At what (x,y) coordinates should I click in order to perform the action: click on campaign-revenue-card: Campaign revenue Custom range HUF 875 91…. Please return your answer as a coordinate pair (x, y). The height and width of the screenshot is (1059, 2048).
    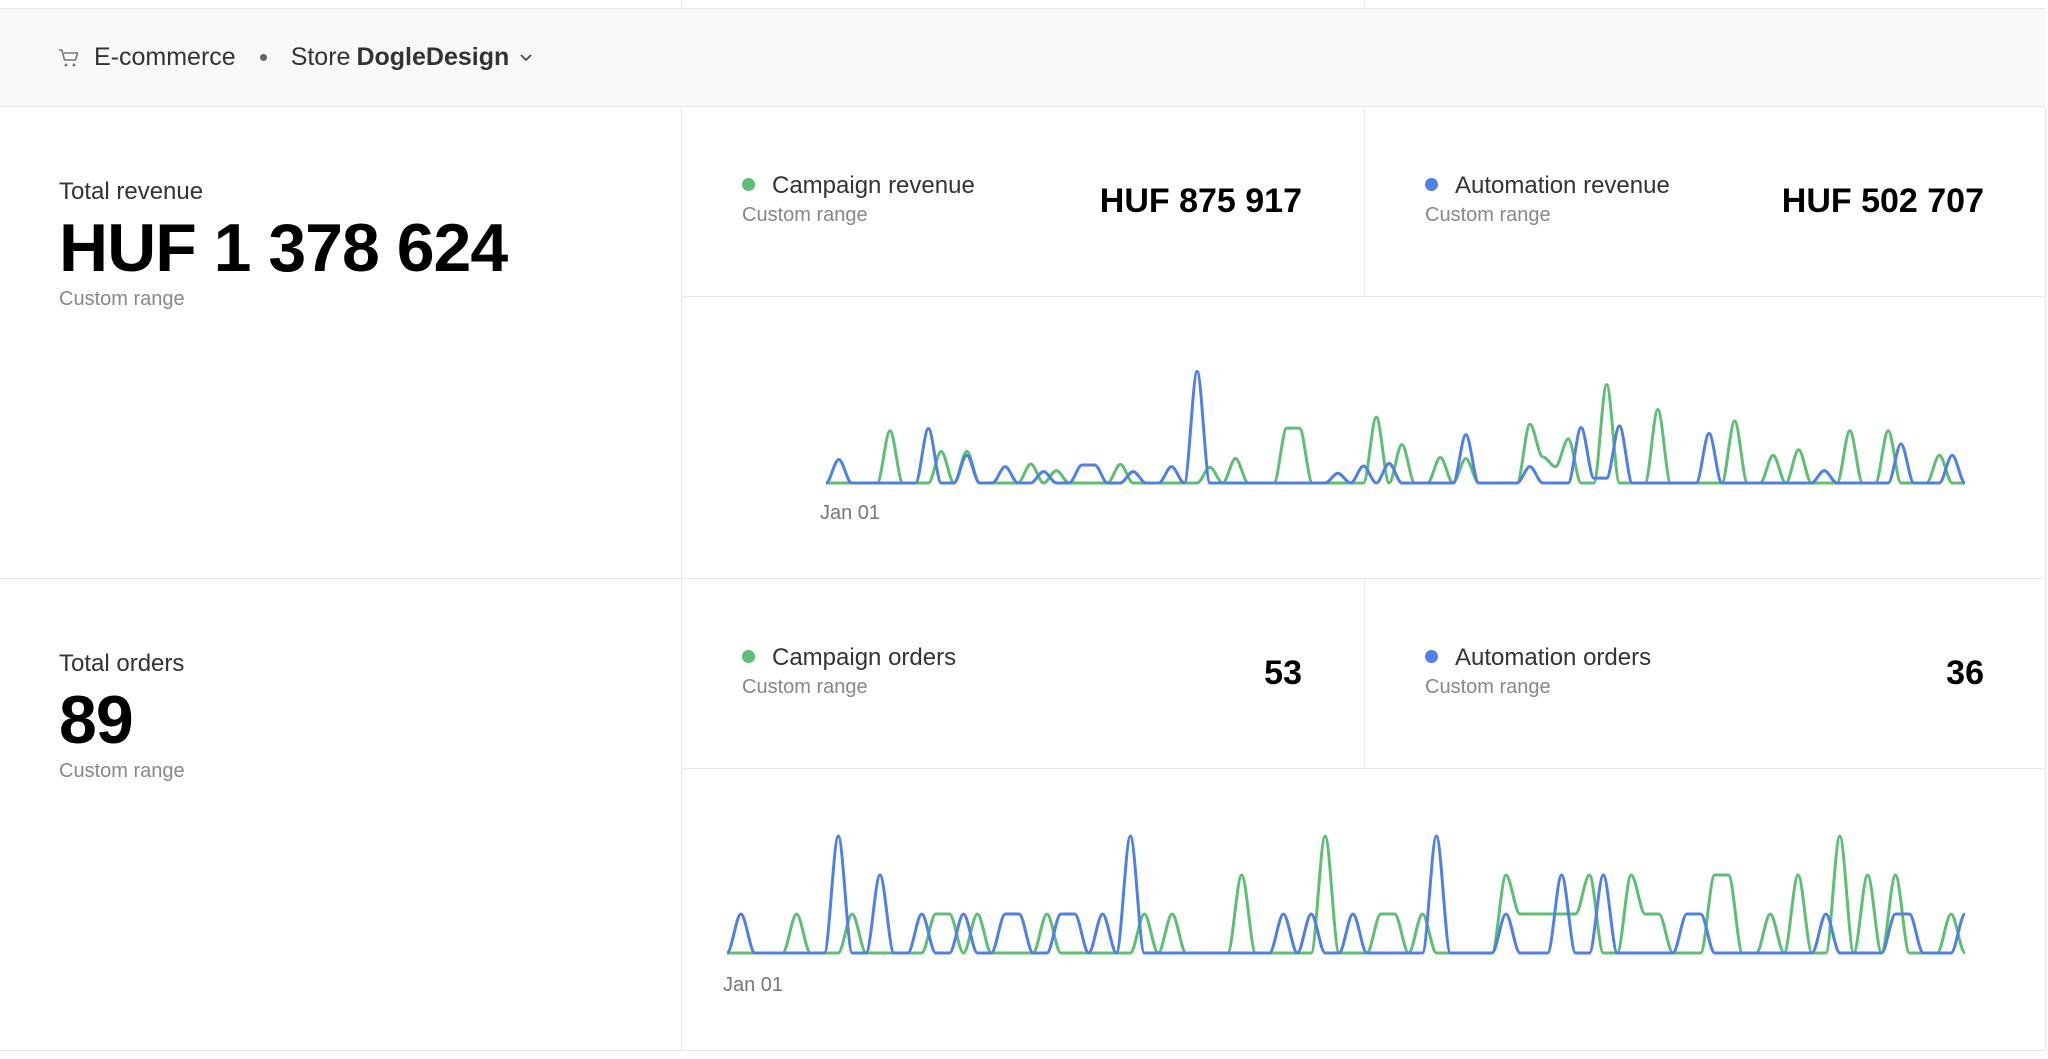
    Looking at the image, I should click on (1022, 199).